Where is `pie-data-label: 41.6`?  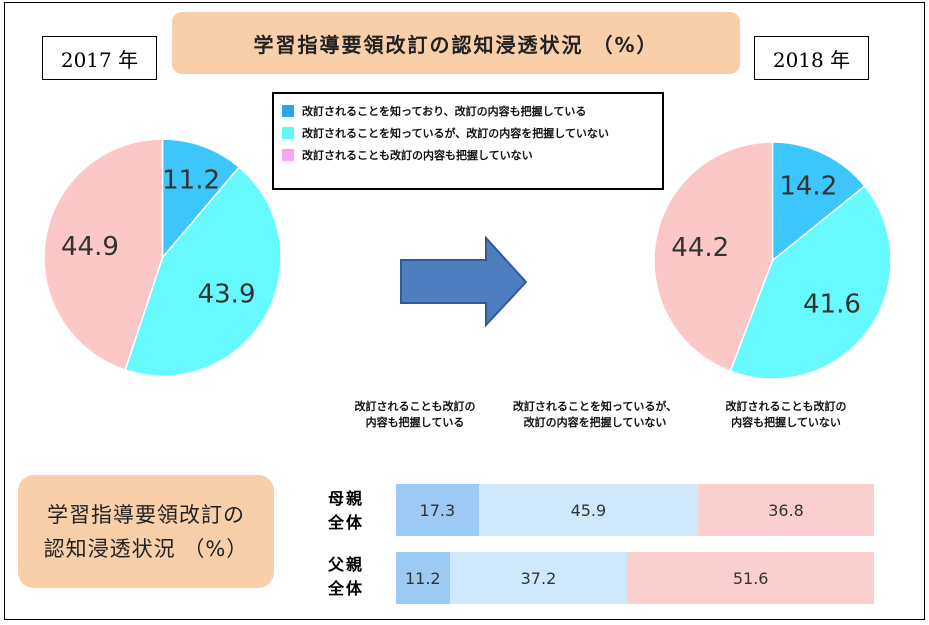
pie-data-label: 41.6 is located at coordinates (832, 305).